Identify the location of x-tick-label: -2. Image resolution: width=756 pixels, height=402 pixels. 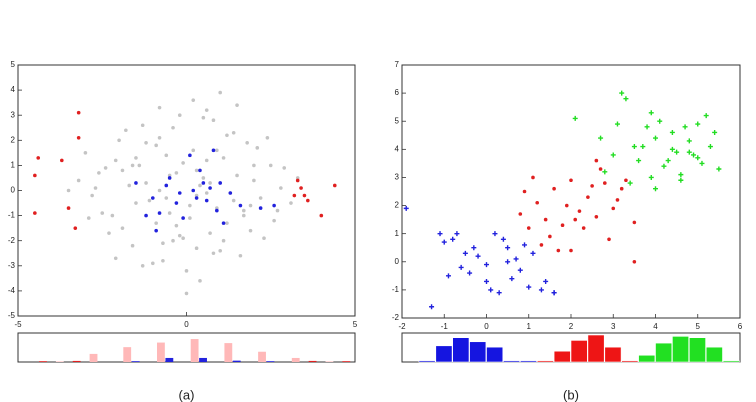
(402, 326).